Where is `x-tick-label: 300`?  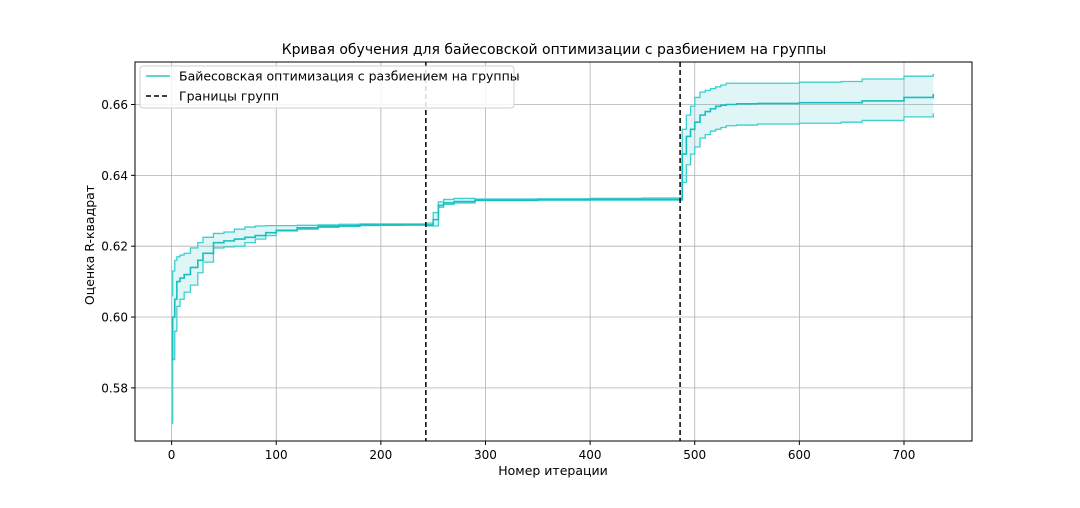
x-tick-label: 300 is located at coordinates (485, 455).